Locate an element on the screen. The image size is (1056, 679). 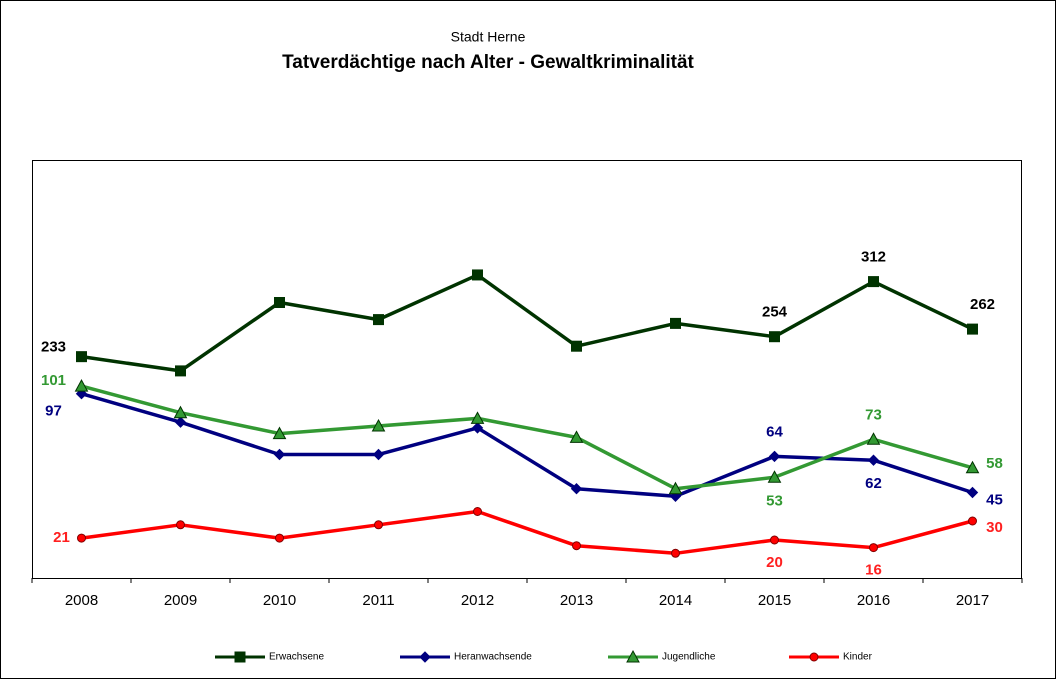
data-label: 30 is located at coordinates (994, 527).